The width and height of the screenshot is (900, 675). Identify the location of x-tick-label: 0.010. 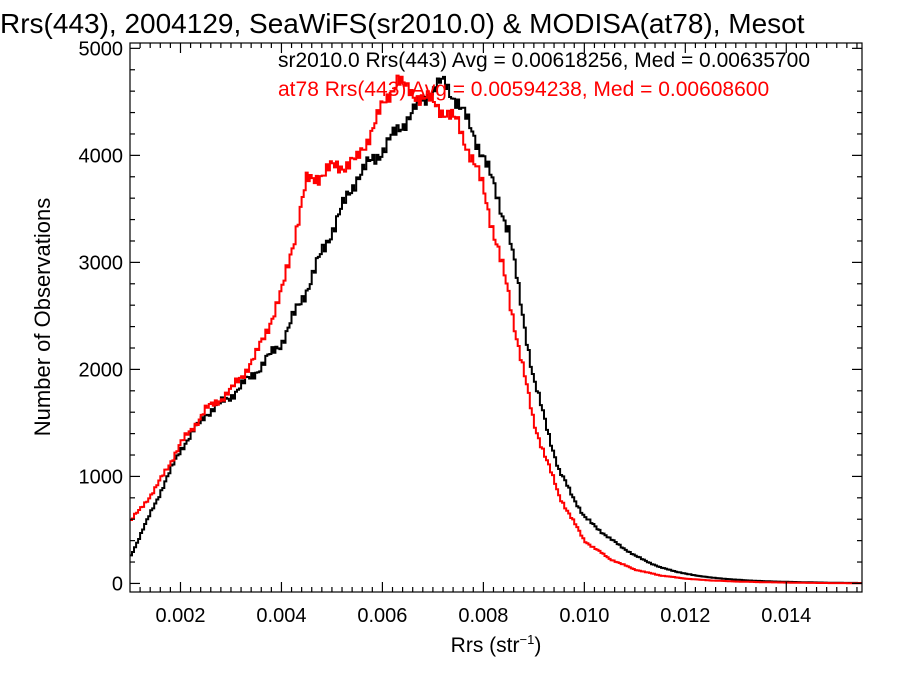
(584, 616).